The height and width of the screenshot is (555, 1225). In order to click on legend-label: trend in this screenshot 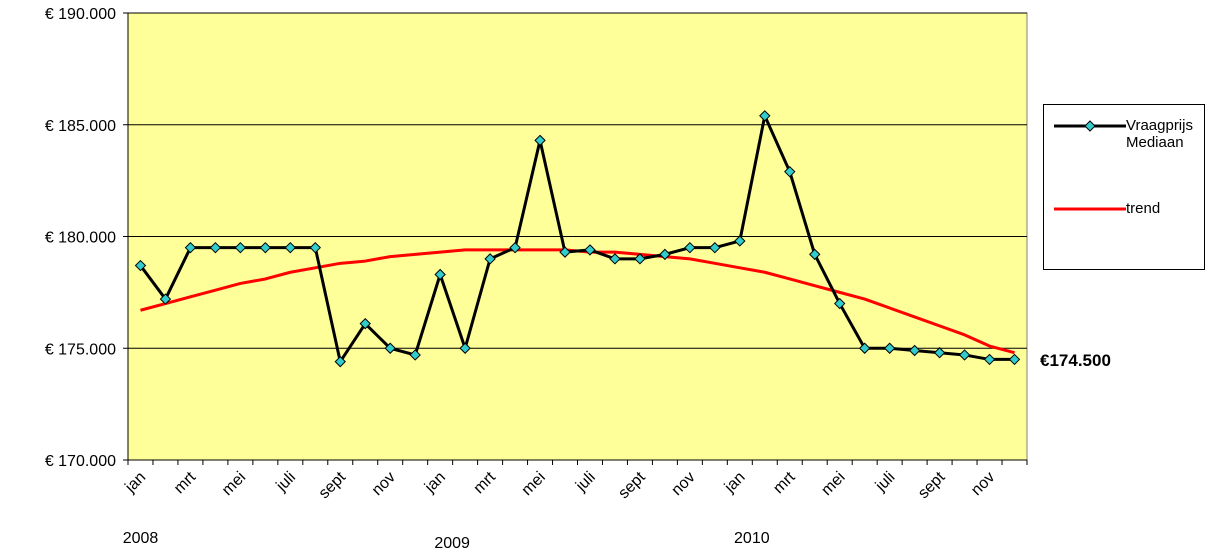, I will do `click(1143, 208)`.